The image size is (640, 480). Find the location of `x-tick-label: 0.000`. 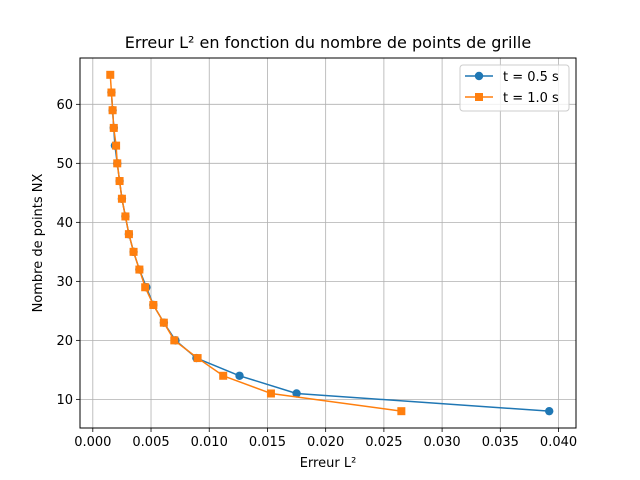

x-tick-label: 0.000 is located at coordinates (92, 442).